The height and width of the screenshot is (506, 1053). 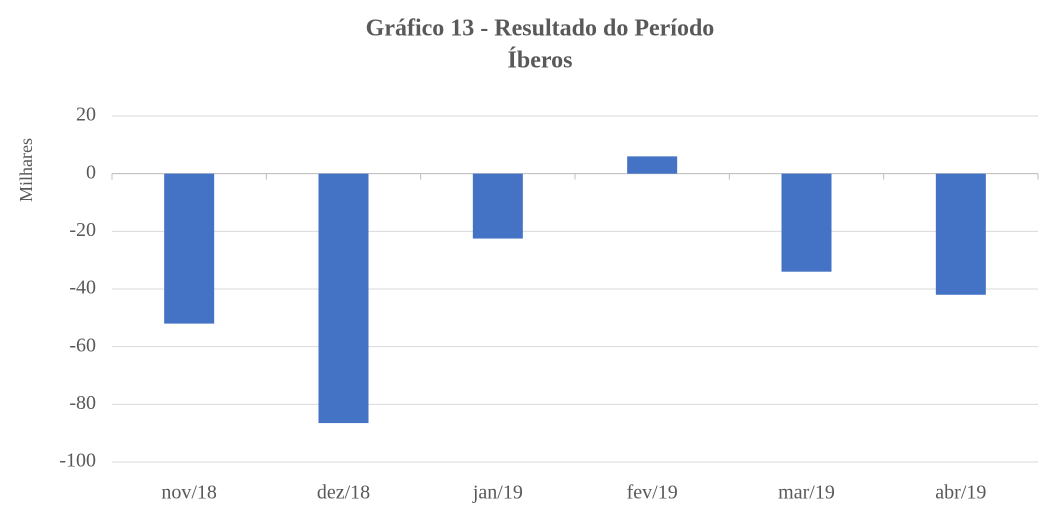 What do you see at coordinates (82, 288) in the screenshot?
I see `y-tick-label: -40` at bounding box center [82, 288].